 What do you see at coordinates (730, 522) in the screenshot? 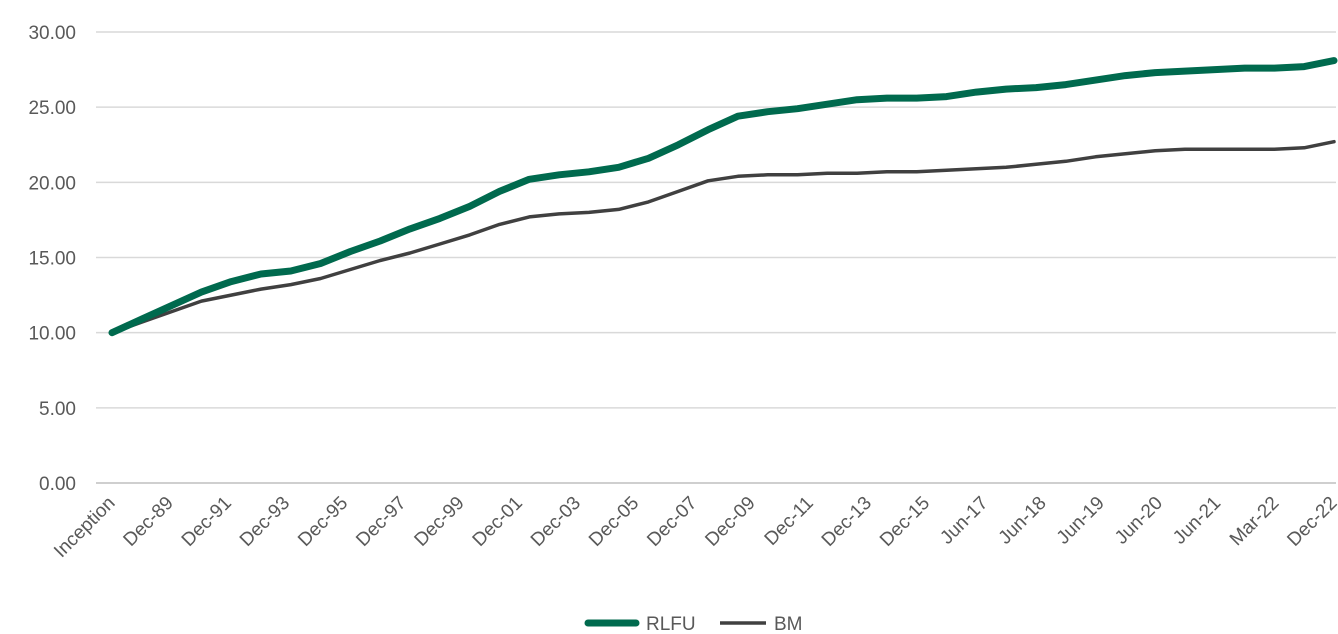
I see `x-tick-label: Dec-09` at bounding box center [730, 522].